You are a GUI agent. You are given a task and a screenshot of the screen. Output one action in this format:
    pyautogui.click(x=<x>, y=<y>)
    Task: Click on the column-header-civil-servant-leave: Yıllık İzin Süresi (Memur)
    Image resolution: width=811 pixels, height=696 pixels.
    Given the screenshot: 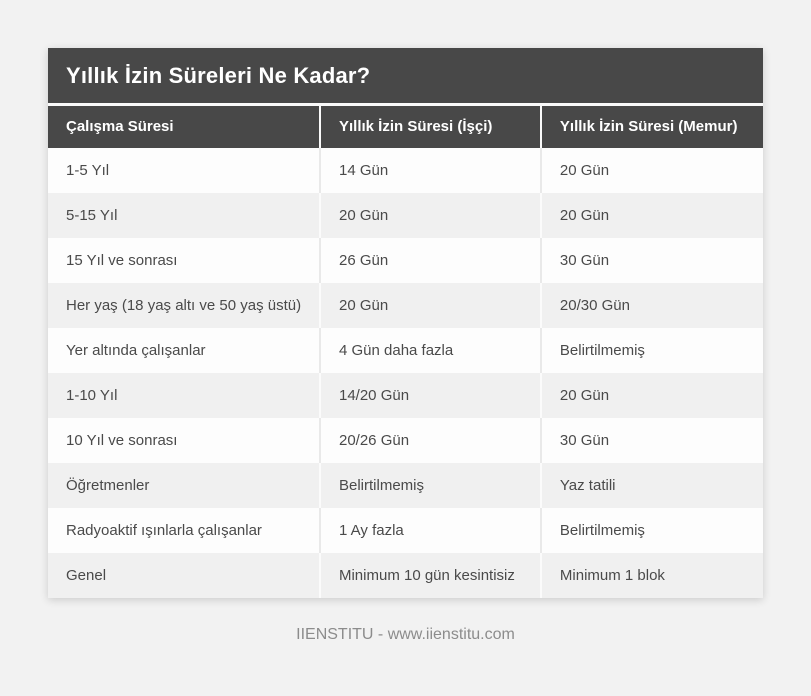 What is the action you would take?
    pyautogui.click(x=651, y=127)
    